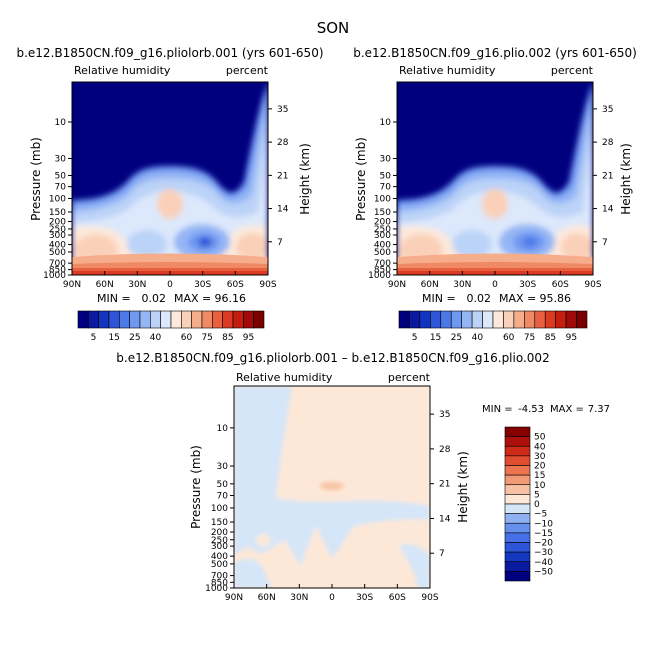 Image resolution: width=666 pixels, height=666 pixels. I want to click on colorbar-label: 0, so click(537, 505).